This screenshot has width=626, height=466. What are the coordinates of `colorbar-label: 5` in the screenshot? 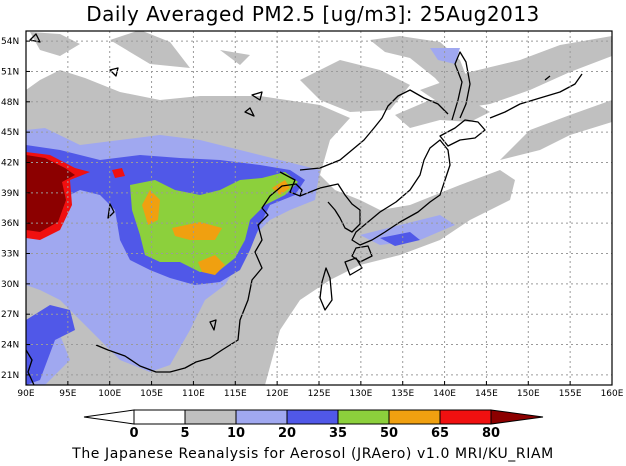 It's located at (184, 433).